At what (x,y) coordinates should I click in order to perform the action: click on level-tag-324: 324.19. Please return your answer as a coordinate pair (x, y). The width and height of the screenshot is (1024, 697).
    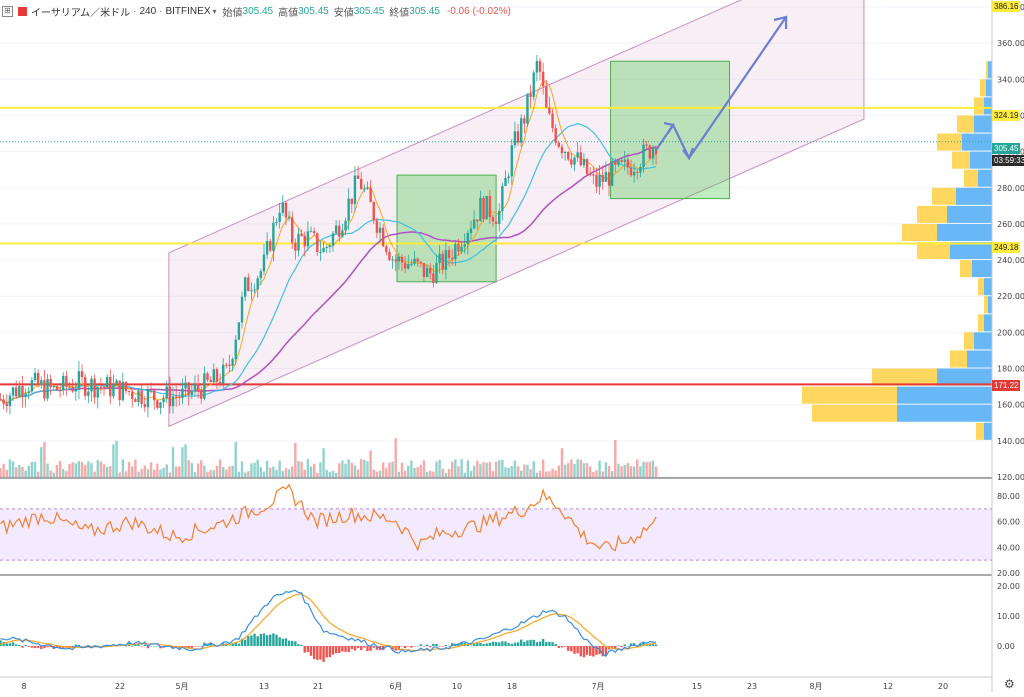
    Looking at the image, I should click on (1006, 115).